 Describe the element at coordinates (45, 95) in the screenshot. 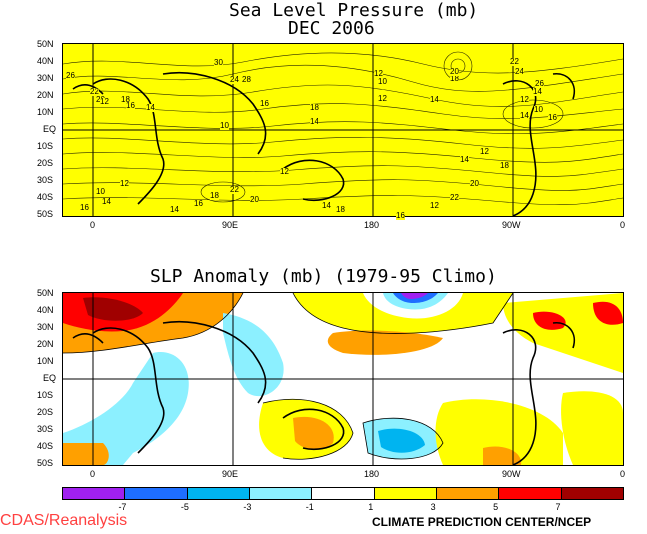

I see `top-lat-20n: 20N` at that location.